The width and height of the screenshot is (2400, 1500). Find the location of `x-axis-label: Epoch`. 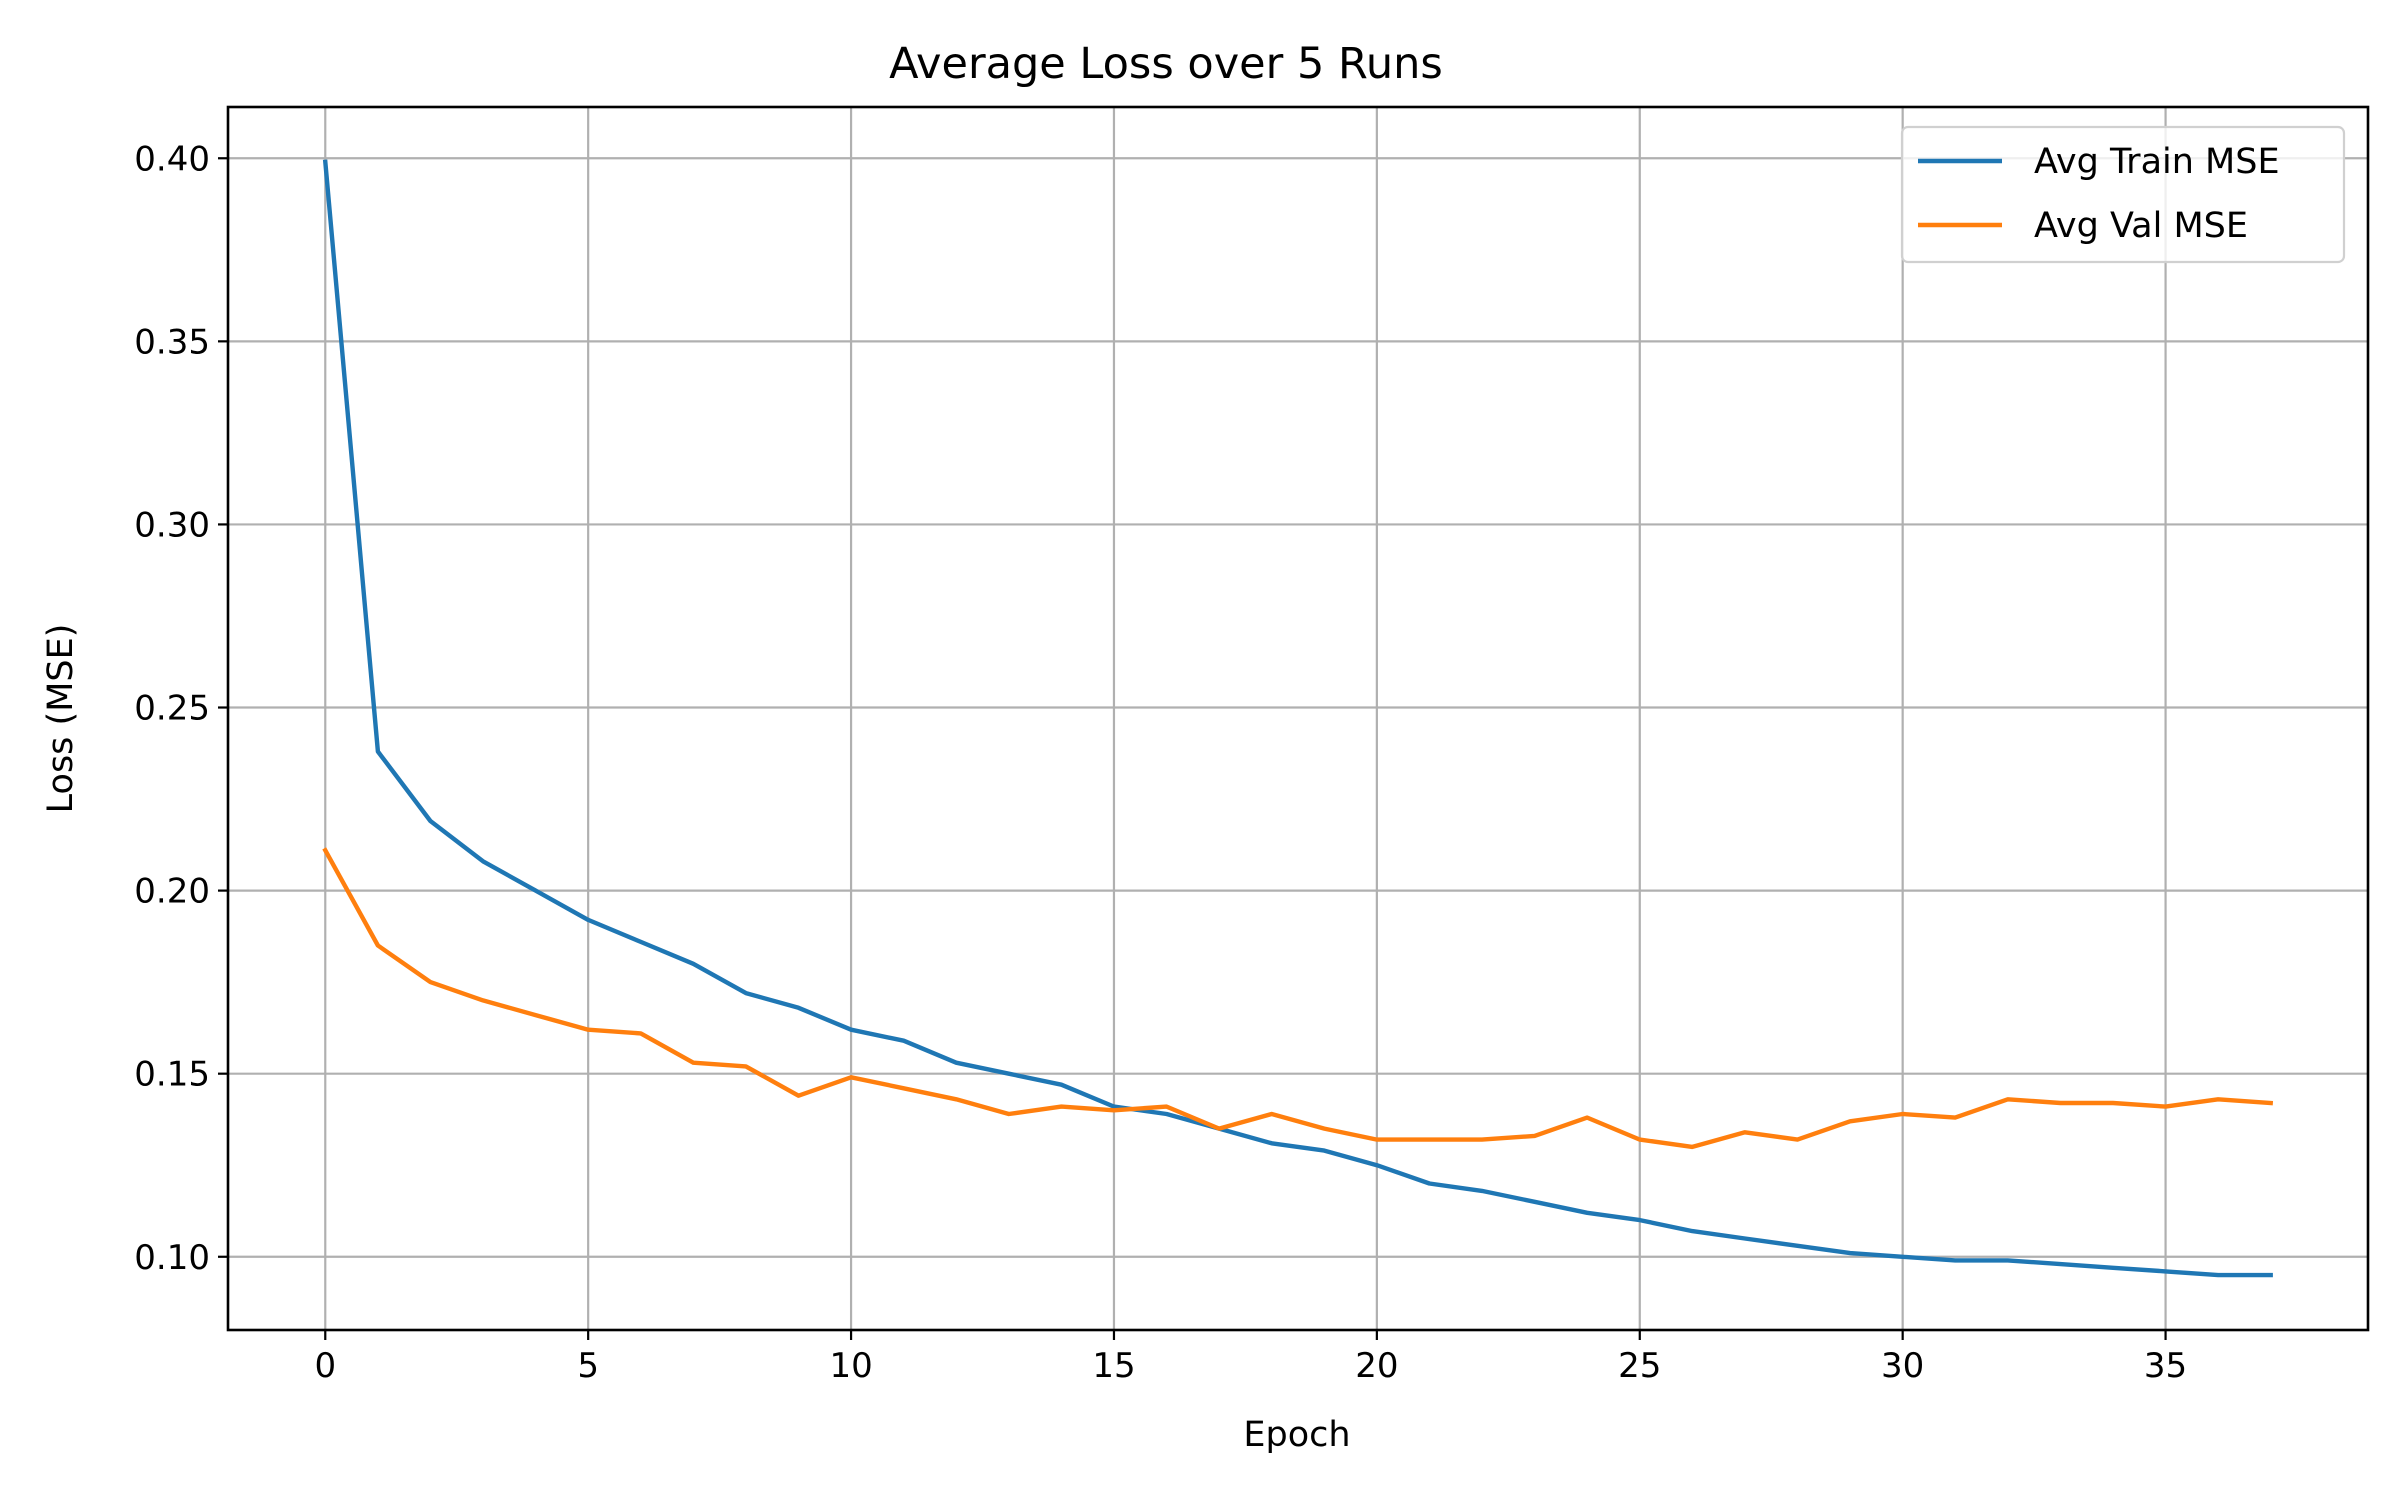

x-axis-label: Epoch is located at coordinates (1296, 1435).